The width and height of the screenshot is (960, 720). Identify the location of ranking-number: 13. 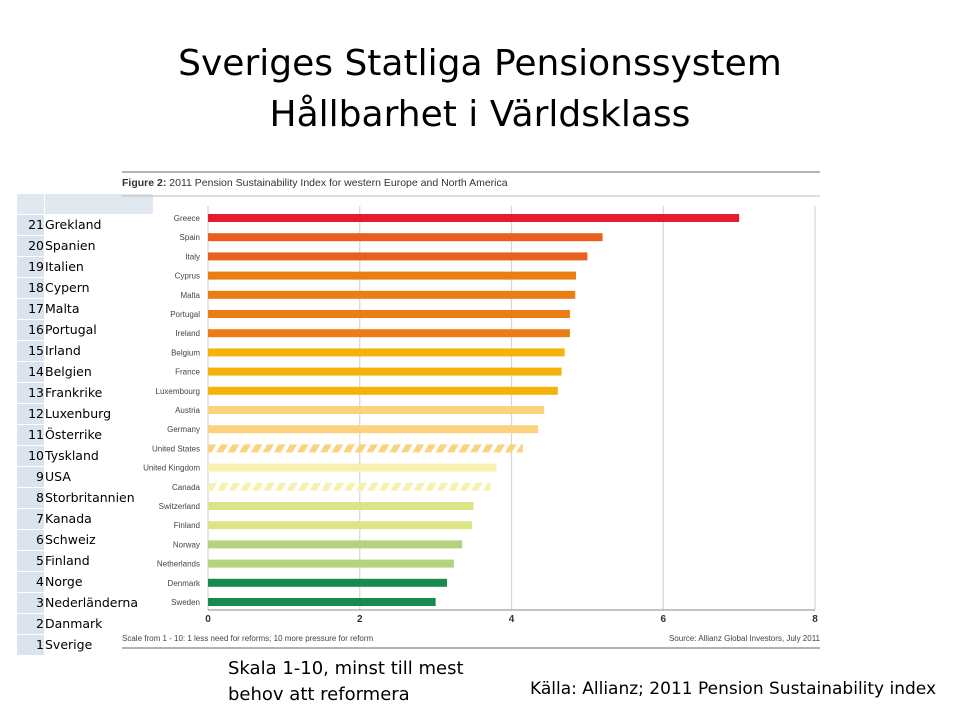
(30, 393).